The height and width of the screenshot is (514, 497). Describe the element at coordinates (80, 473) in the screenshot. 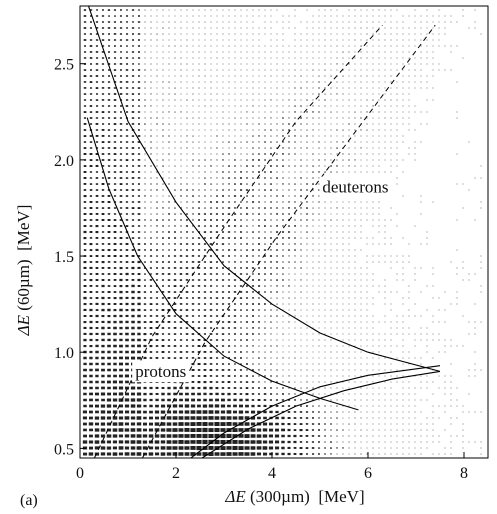

I see `x-tick-label: 0` at that location.